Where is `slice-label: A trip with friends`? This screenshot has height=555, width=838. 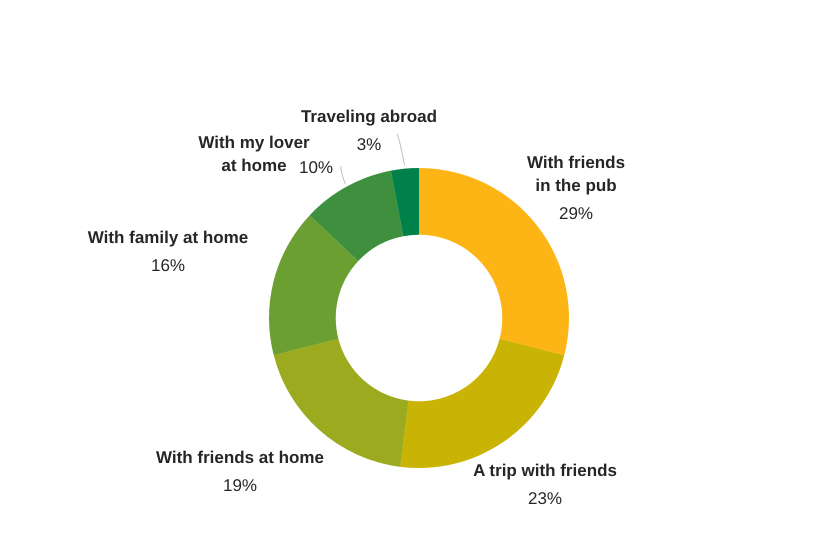
slice-label: A trip with friends is located at coordinates (545, 470).